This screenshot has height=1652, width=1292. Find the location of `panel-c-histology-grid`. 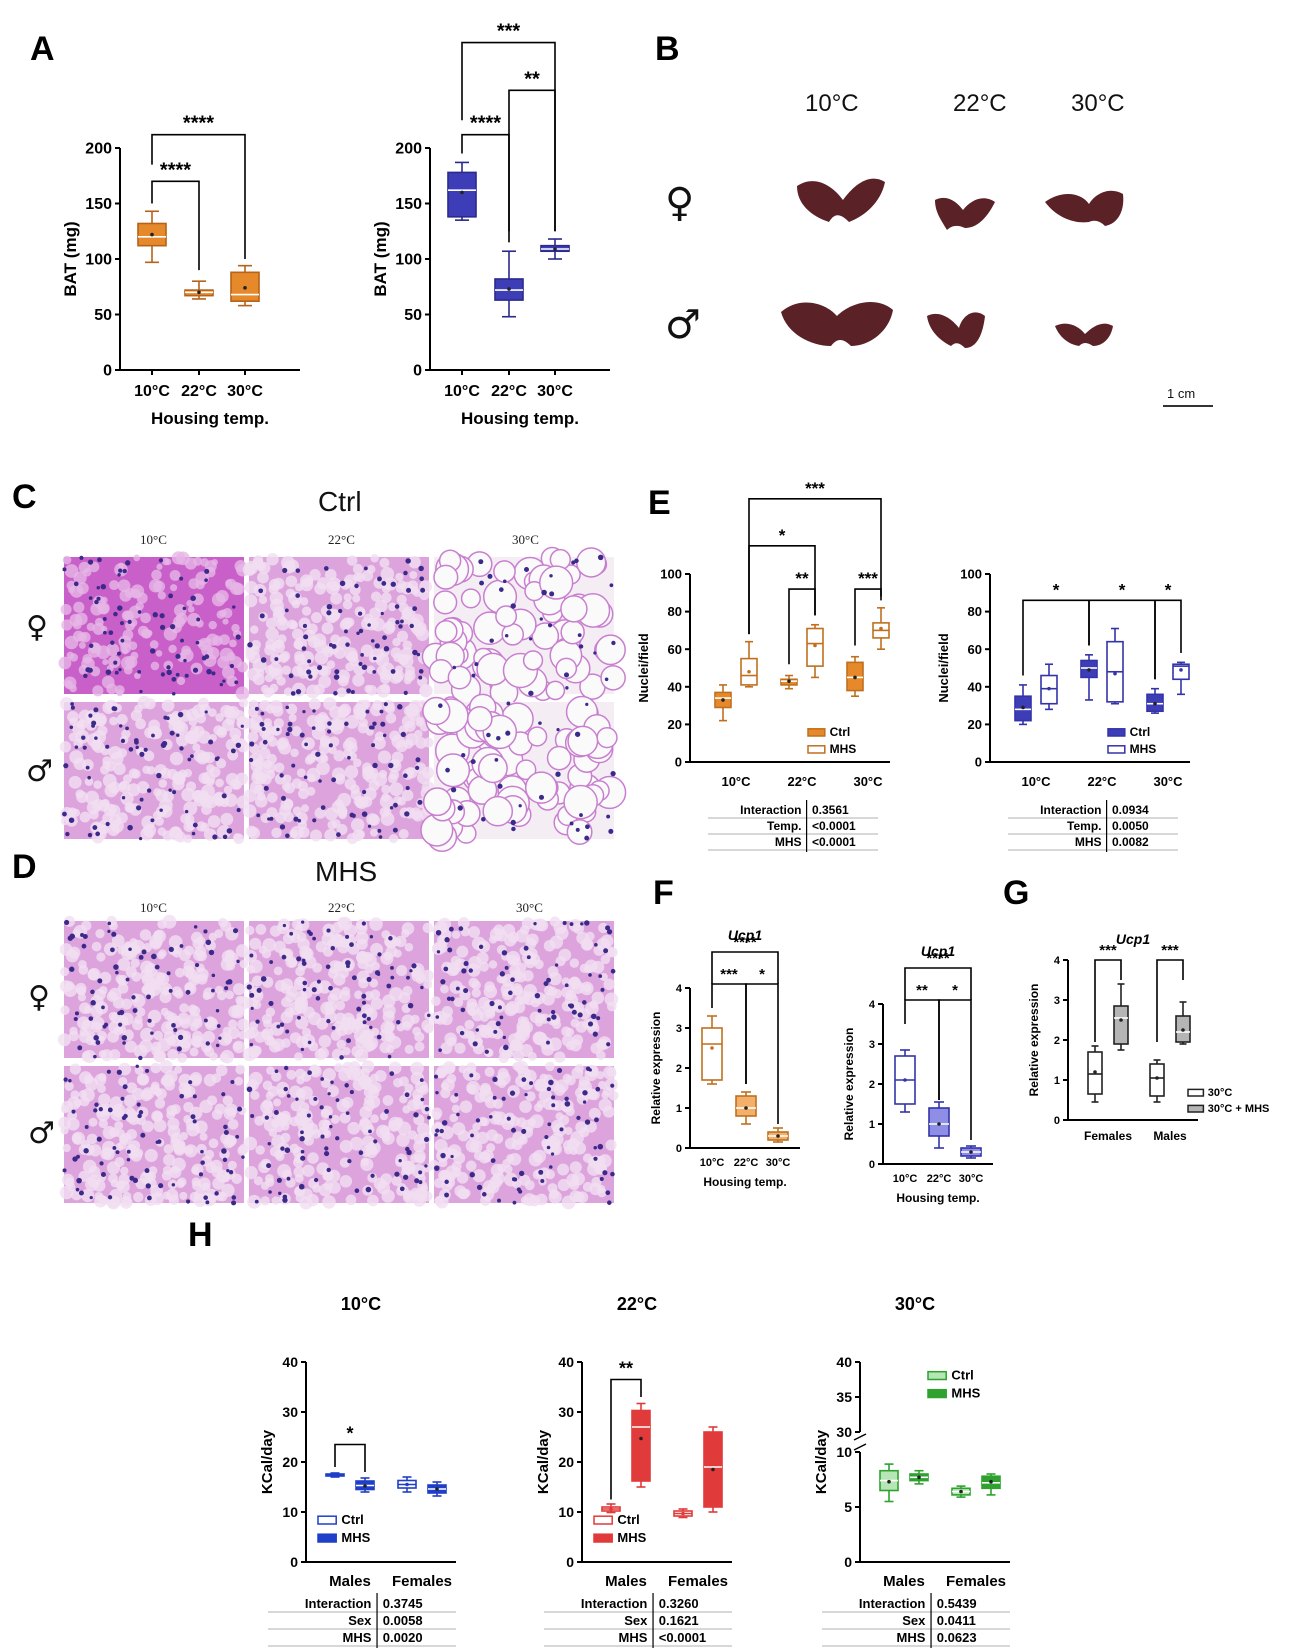

panel-c-histology-grid is located at coordinates (342, 699).